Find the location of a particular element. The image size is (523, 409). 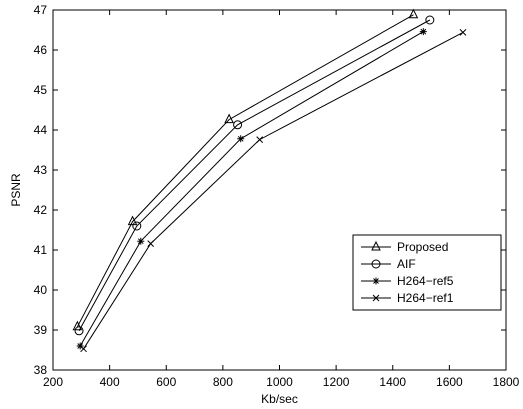

y-tick-label: 42 is located at coordinates (41, 210).